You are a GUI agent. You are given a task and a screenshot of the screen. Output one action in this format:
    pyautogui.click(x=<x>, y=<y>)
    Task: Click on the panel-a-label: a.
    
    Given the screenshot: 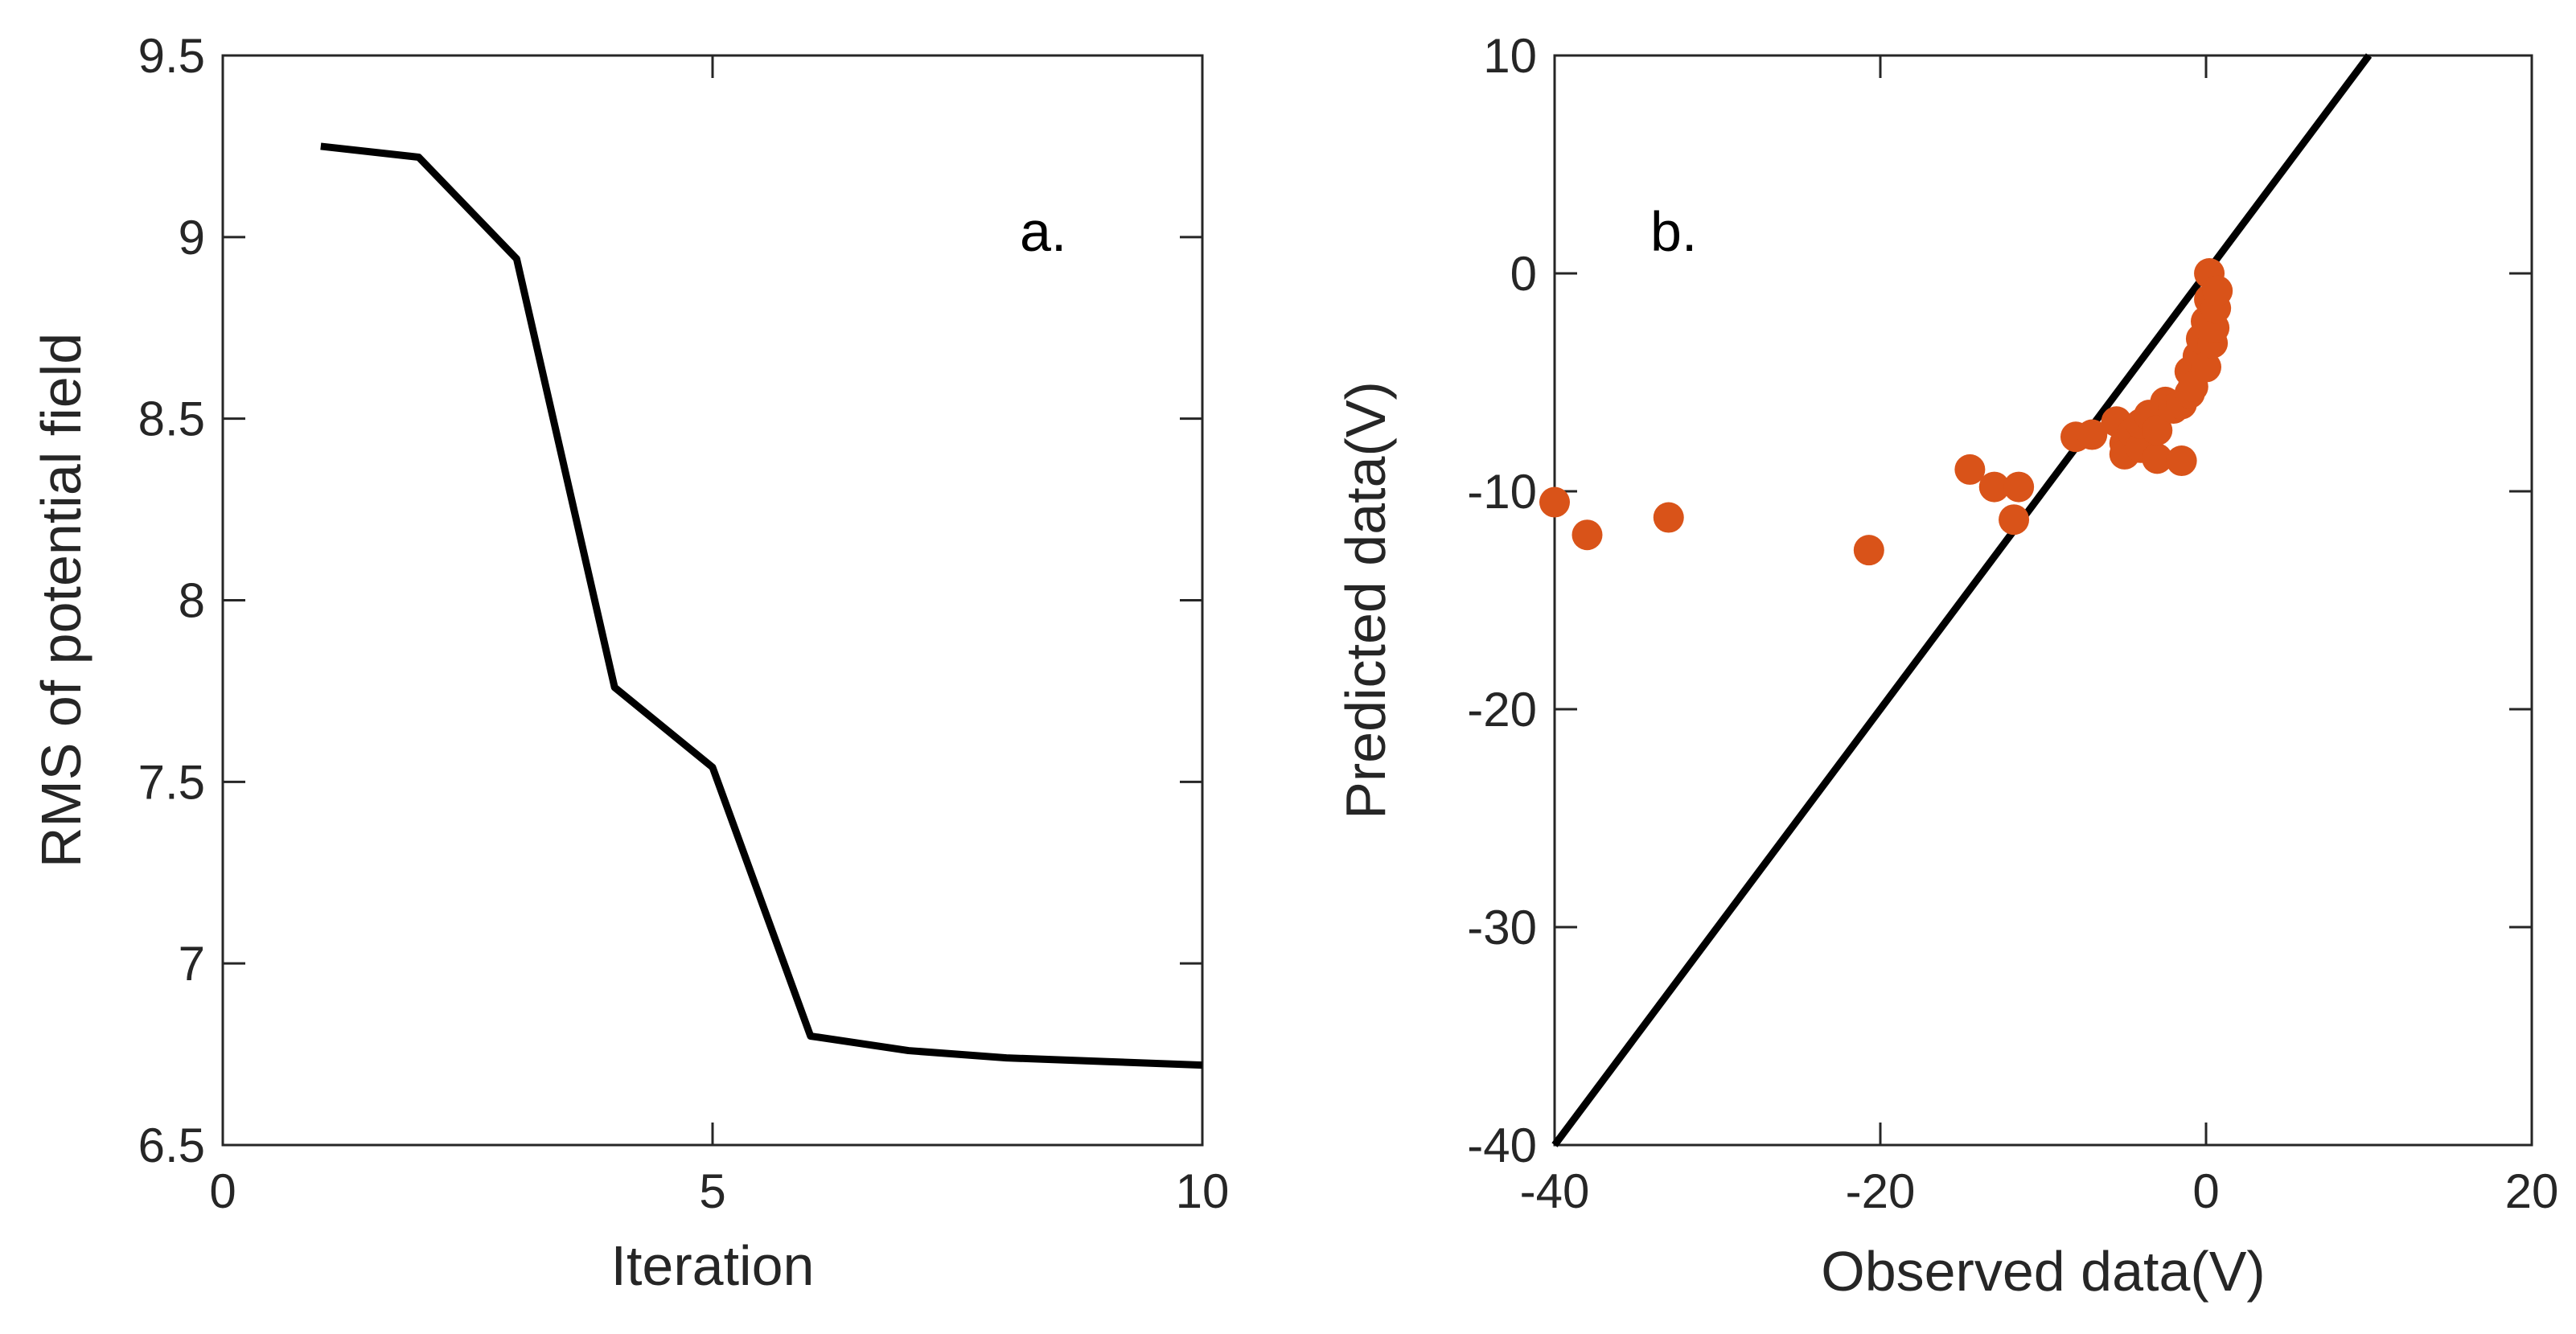 What is the action you would take?
    pyautogui.click(x=1043, y=231)
    